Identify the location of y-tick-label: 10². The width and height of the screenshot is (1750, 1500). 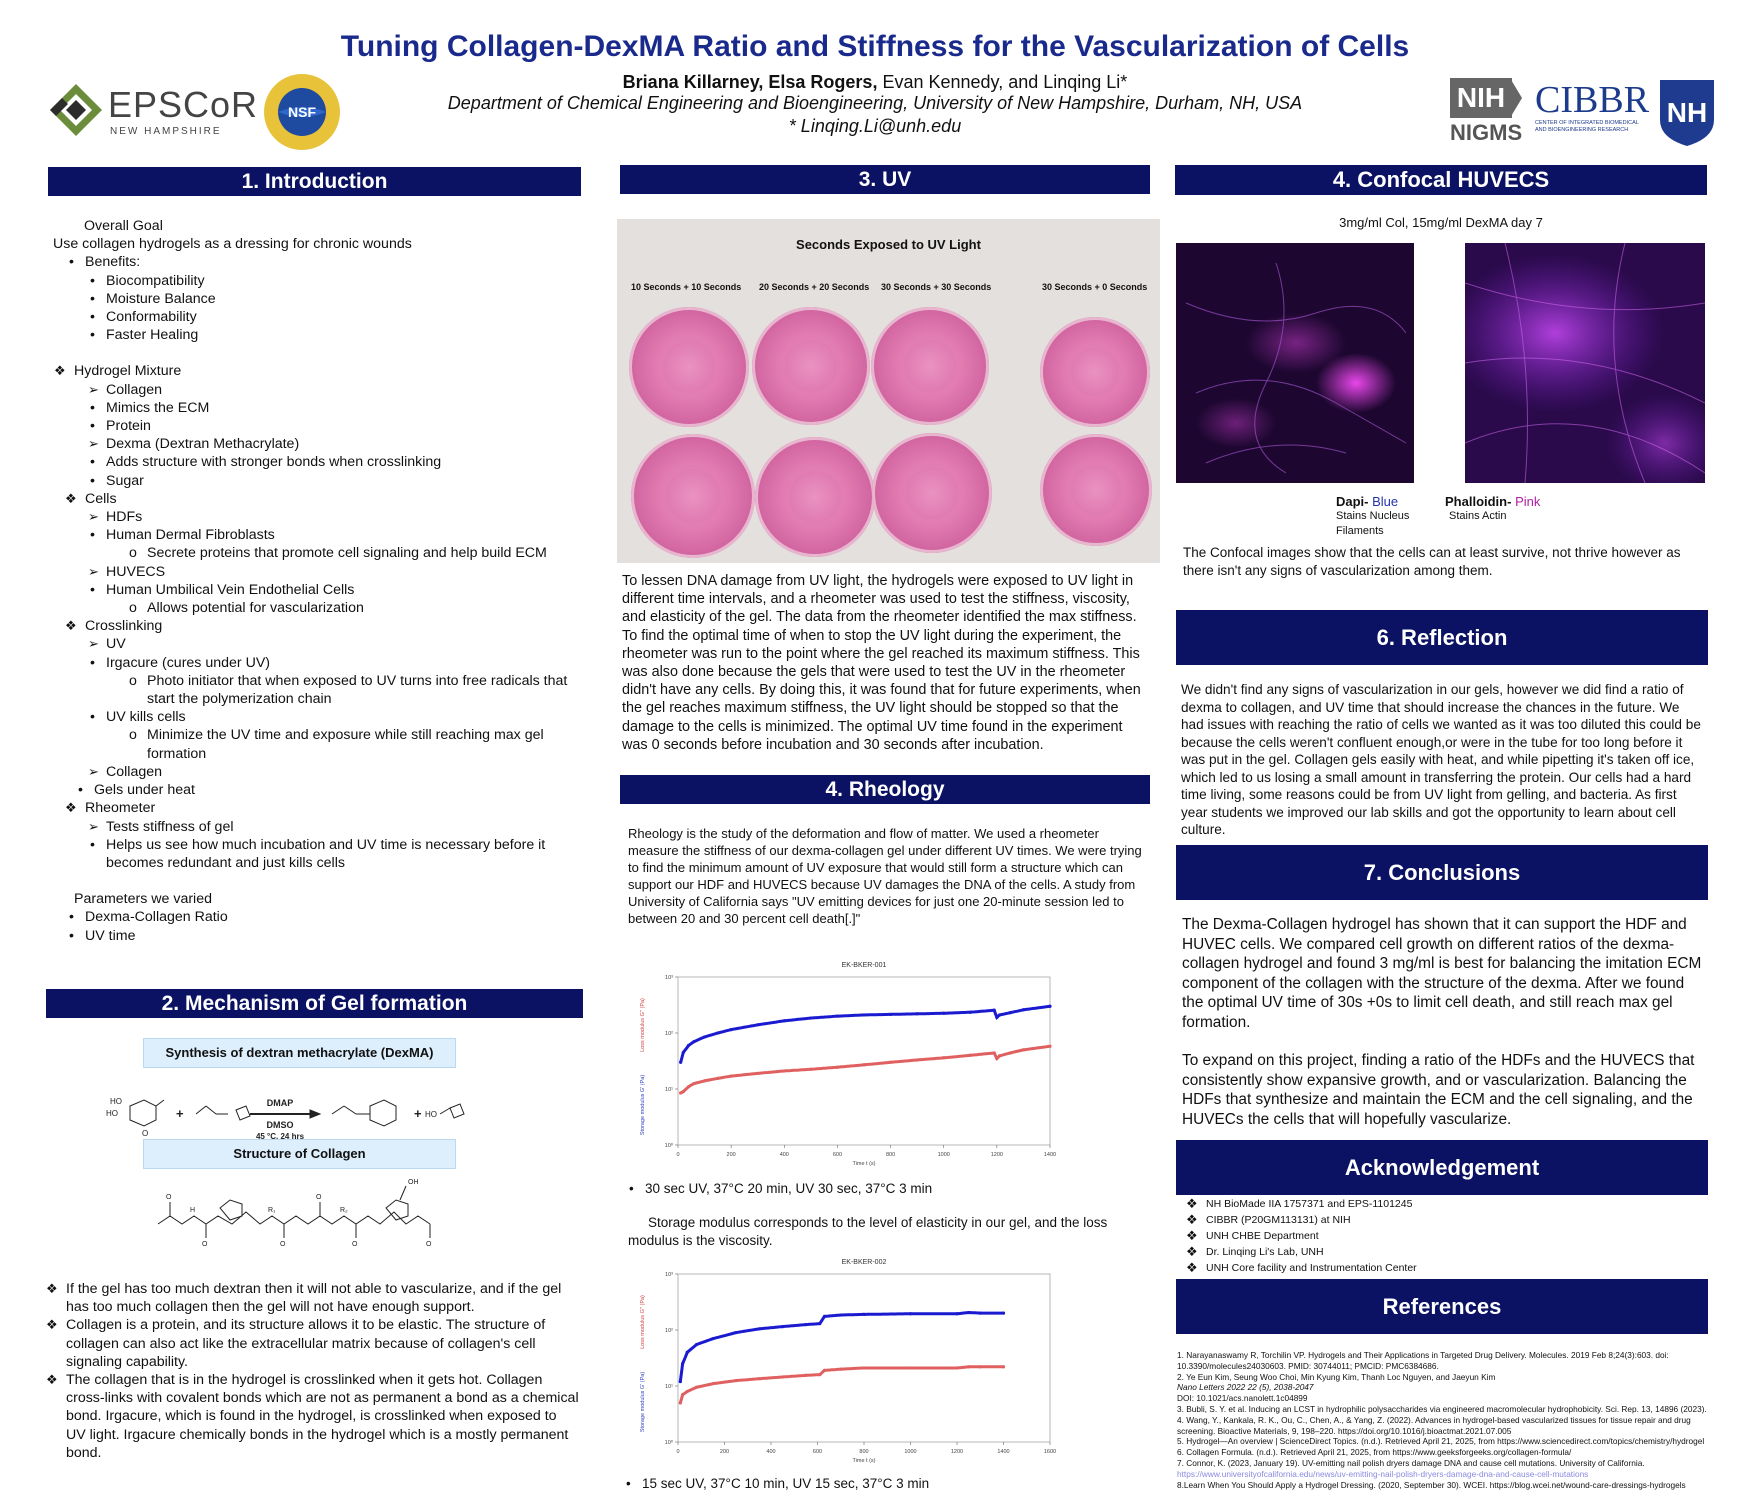
(669, 1331).